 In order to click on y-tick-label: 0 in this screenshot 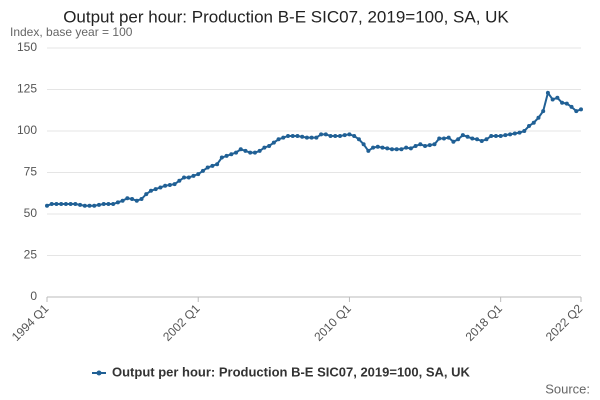, I will do `click(33, 296)`.